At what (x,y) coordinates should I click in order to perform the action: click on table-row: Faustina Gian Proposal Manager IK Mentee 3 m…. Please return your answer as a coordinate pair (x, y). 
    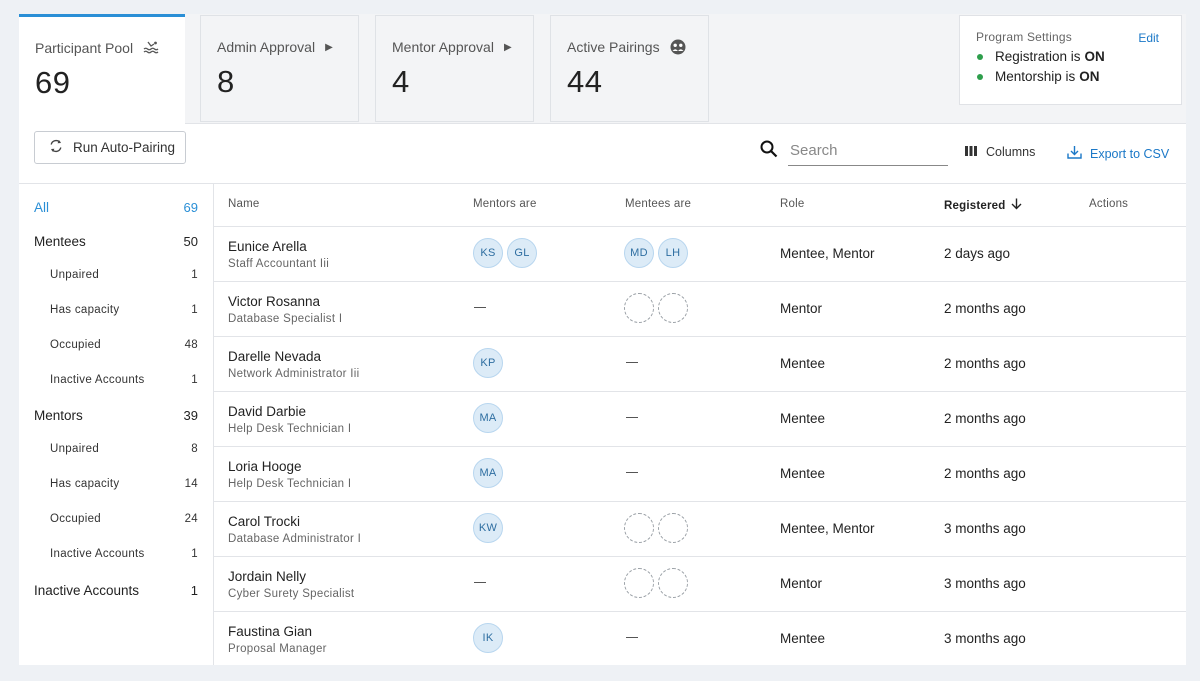
    Looking at the image, I should click on (700, 638).